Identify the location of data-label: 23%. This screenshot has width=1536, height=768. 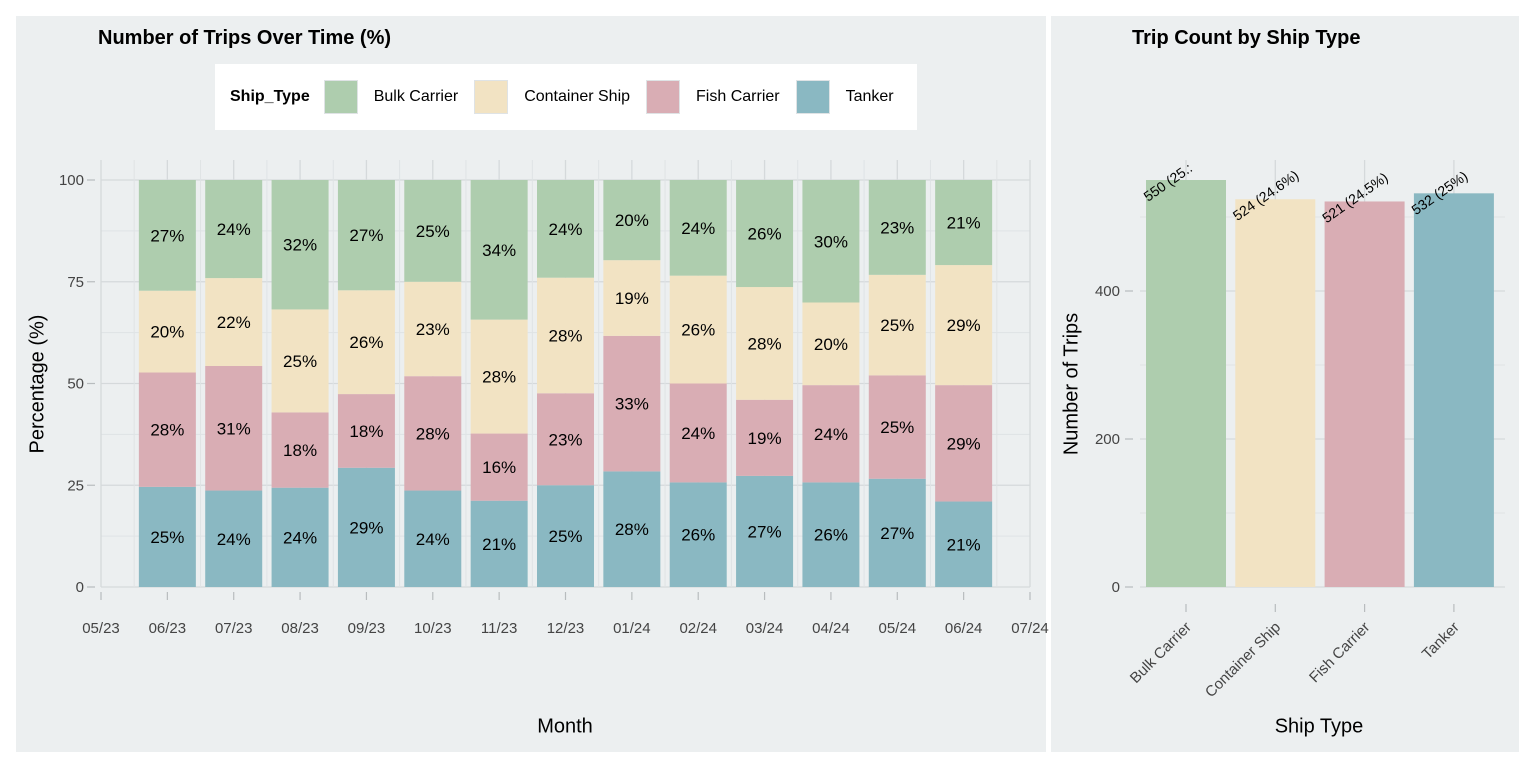
(433, 329).